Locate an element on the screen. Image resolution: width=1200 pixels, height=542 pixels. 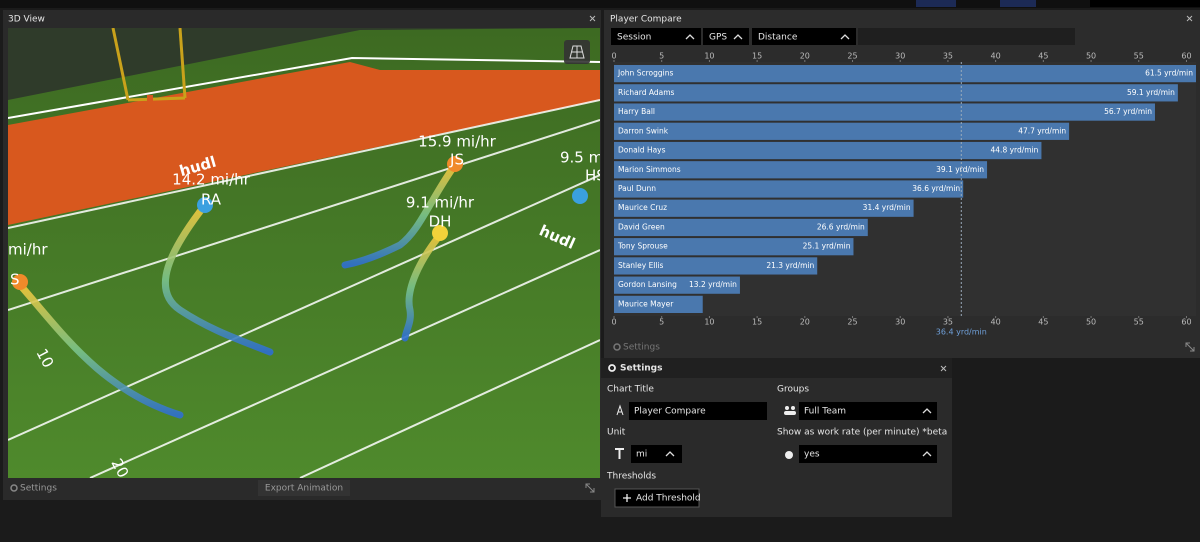
export-label: Export Animation is located at coordinates (304, 489).